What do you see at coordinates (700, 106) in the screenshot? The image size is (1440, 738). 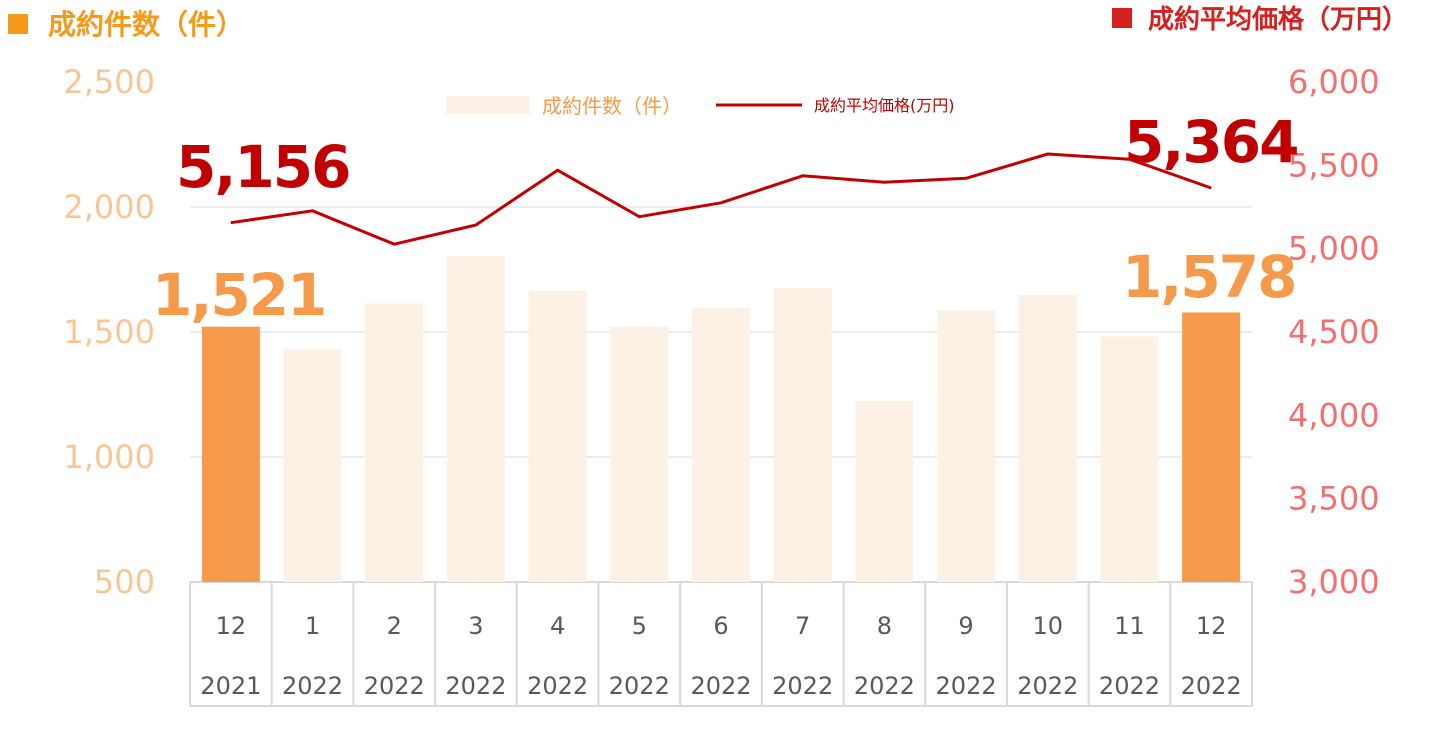 I see `legend: 成約件数（件） 成約平均価格(万円)` at bounding box center [700, 106].